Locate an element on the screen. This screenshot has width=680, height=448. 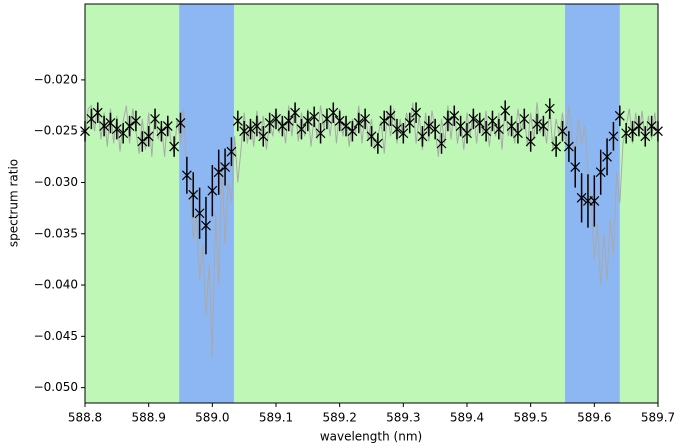
x-tick-label: 589.6 is located at coordinates (594, 418).